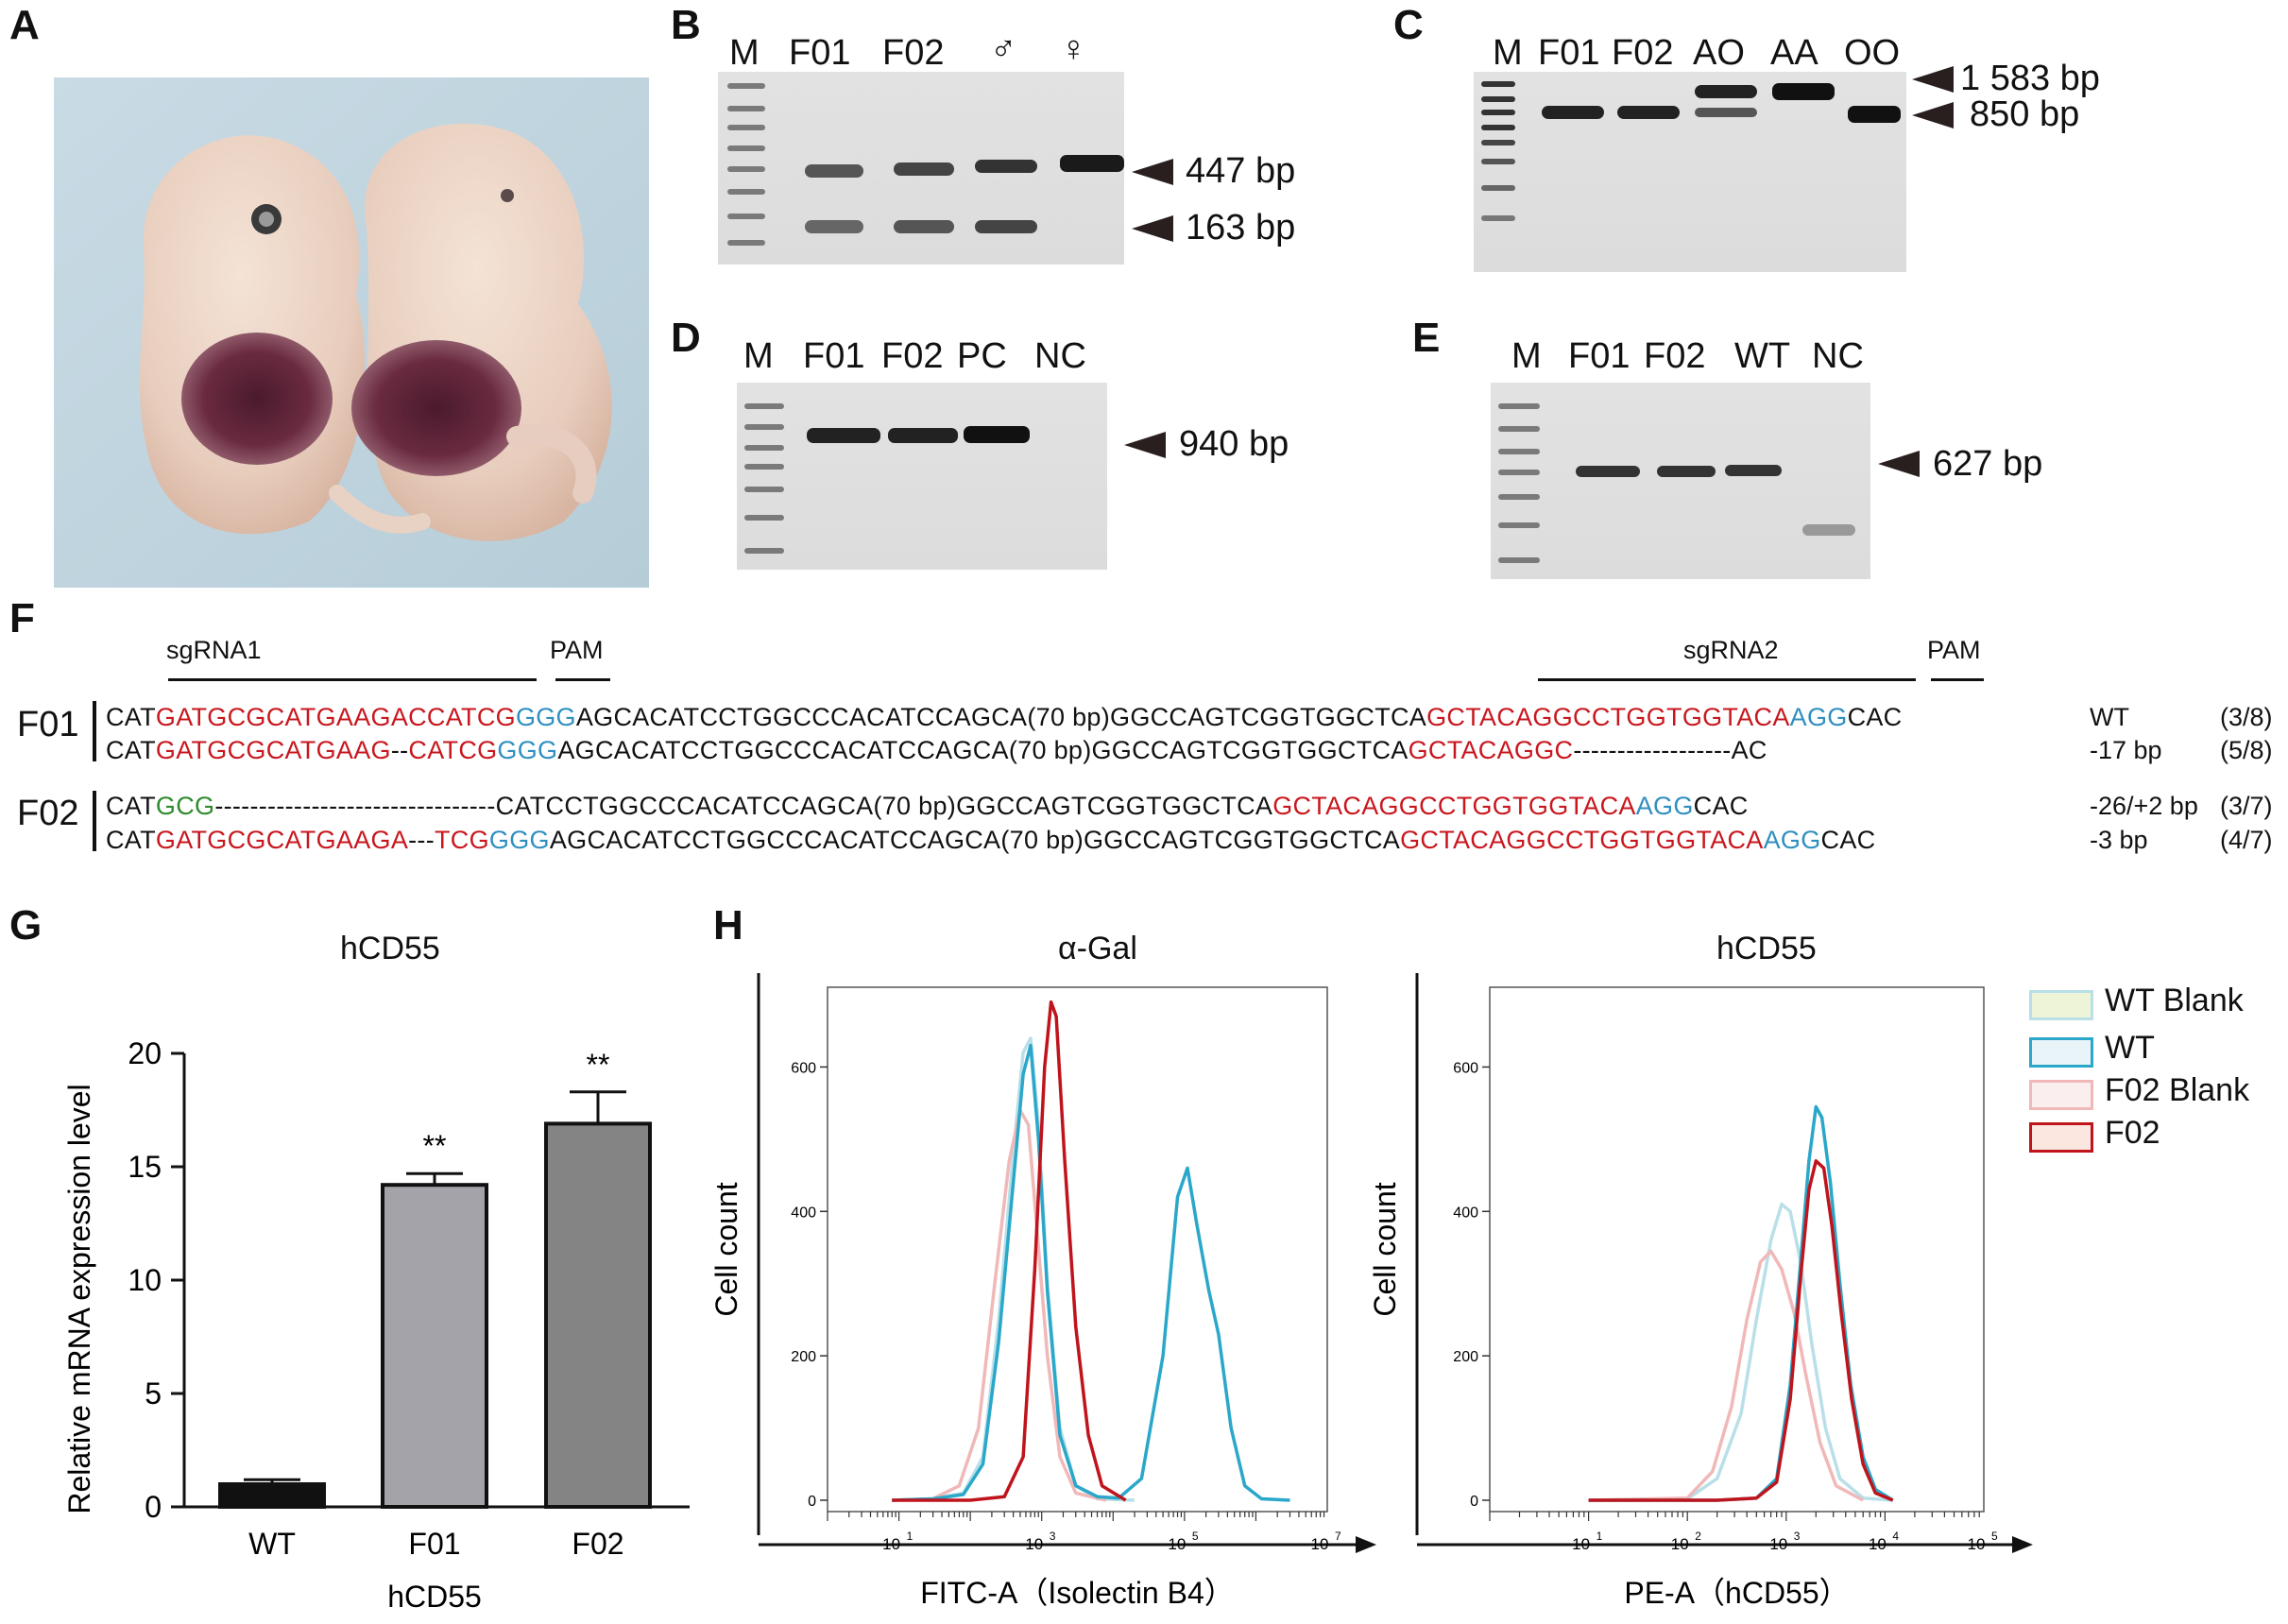  I want to click on x-axis-label: FITC-A（Isolectin B4）, so click(1077, 1593).